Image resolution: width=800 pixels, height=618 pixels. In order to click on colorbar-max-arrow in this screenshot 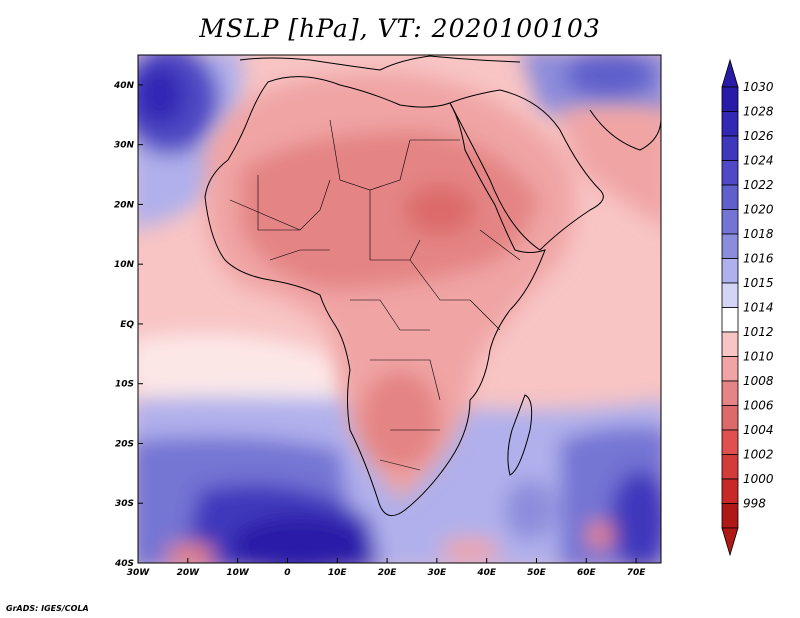, I will do `click(730, 73)`.